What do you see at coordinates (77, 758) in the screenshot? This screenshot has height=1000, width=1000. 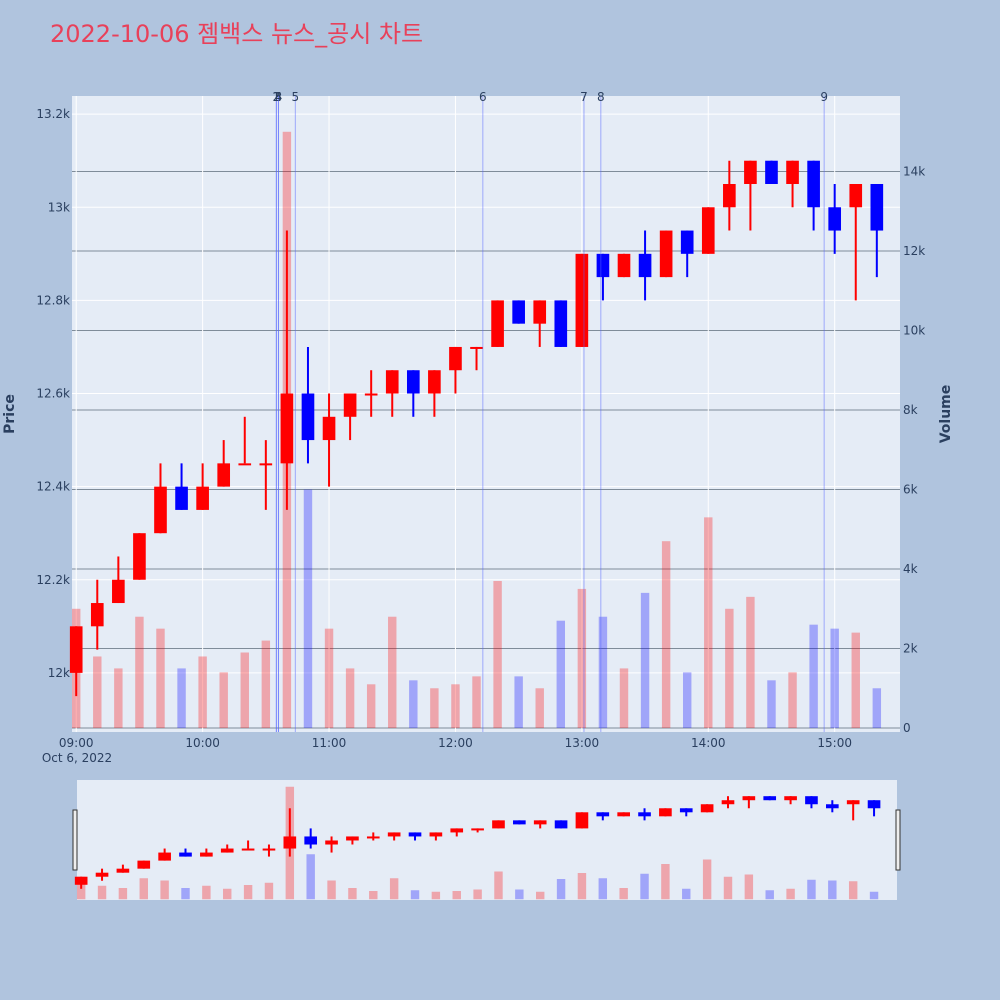 I see `x-date-label: Oct 6, 2022` at bounding box center [77, 758].